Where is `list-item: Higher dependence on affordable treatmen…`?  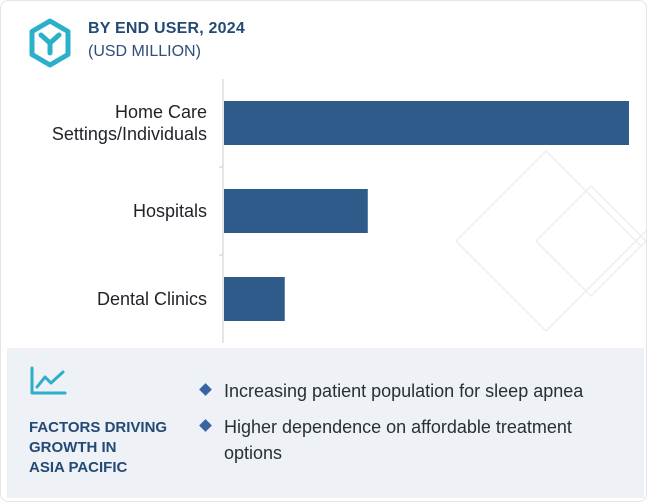
list-item: Higher dependence on affordable treatmen… is located at coordinates (414, 440).